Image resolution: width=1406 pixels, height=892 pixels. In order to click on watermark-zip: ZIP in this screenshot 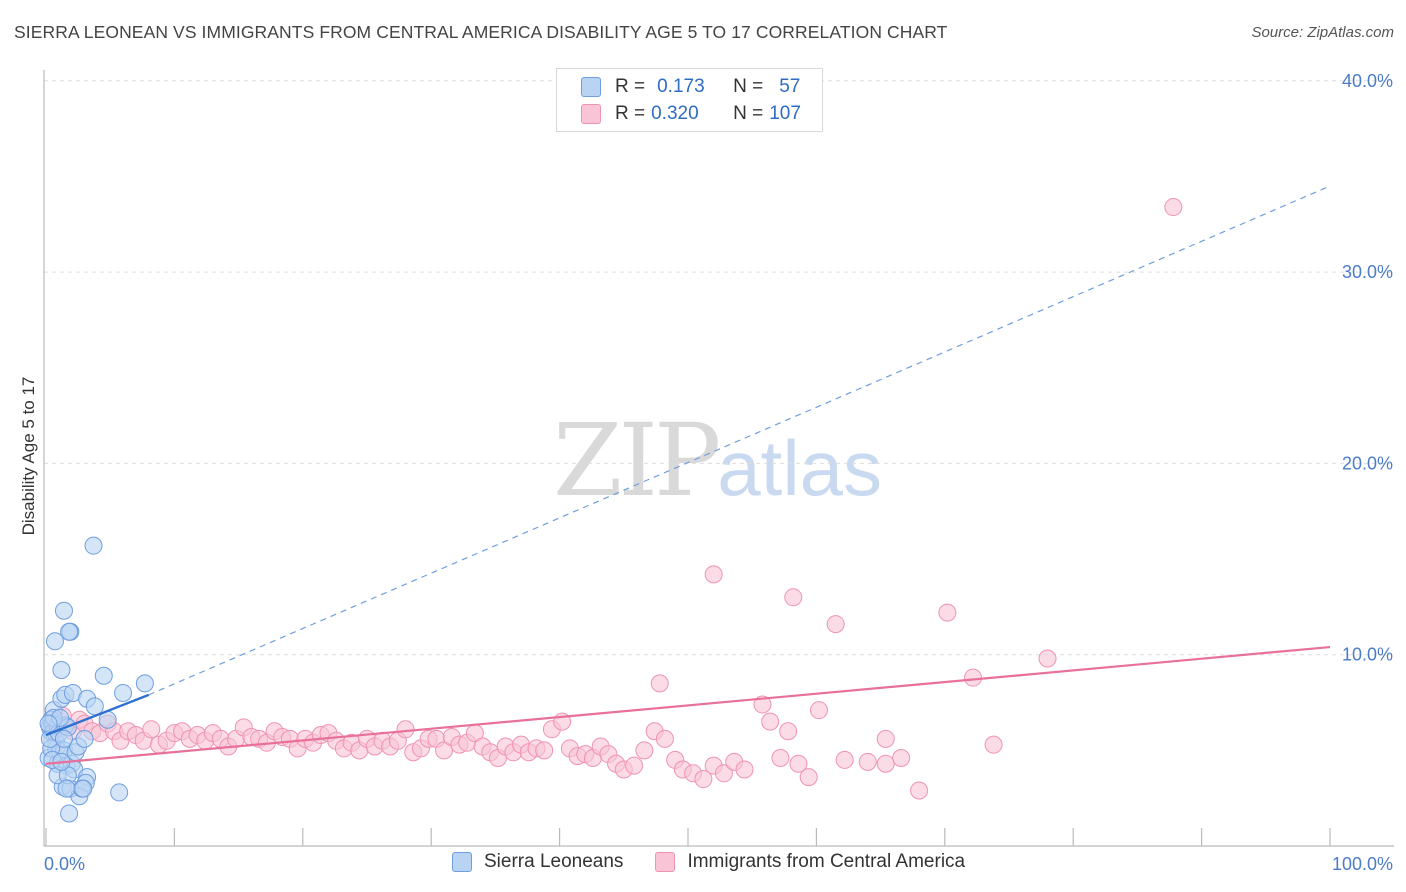, I will do `click(637, 460)`.